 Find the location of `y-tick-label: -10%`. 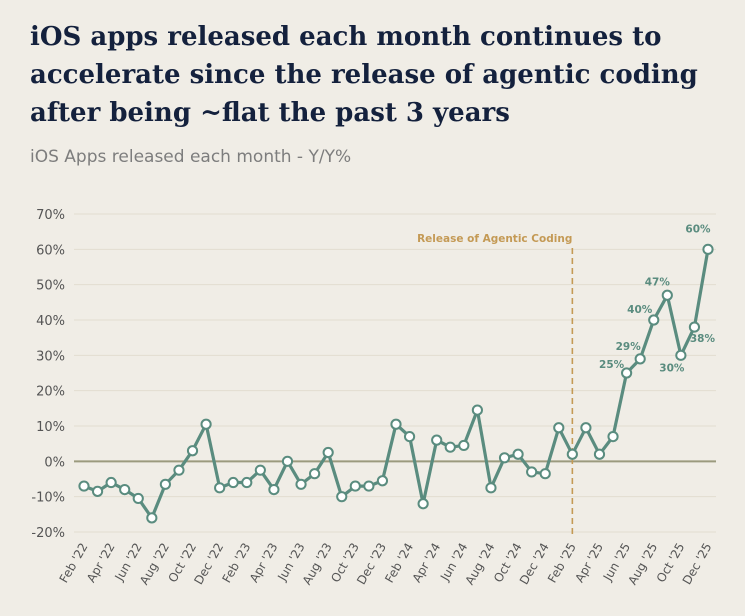

y-tick-label: -10% is located at coordinates (48, 498).